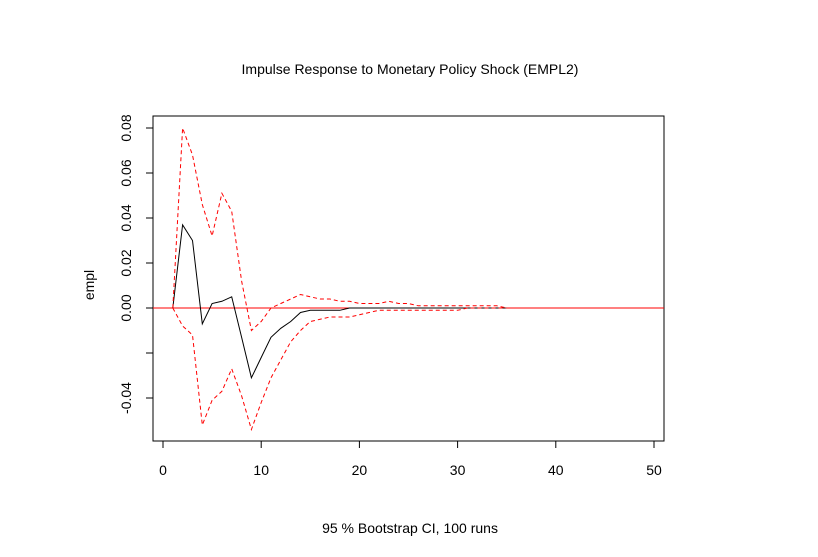 The height and width of the screenshot is (557, 818). What do you see at coordinates (126, 307) in the screenshot?
I see `y-tick-label: 0.00` at bounding box center [126, 307].